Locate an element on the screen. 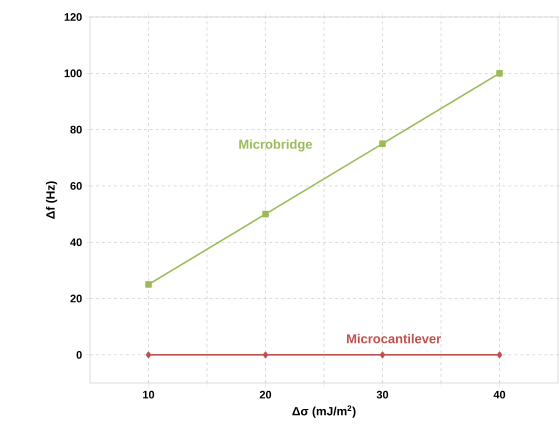  y-tick-label: 0 is located at coordinates (79, 354).